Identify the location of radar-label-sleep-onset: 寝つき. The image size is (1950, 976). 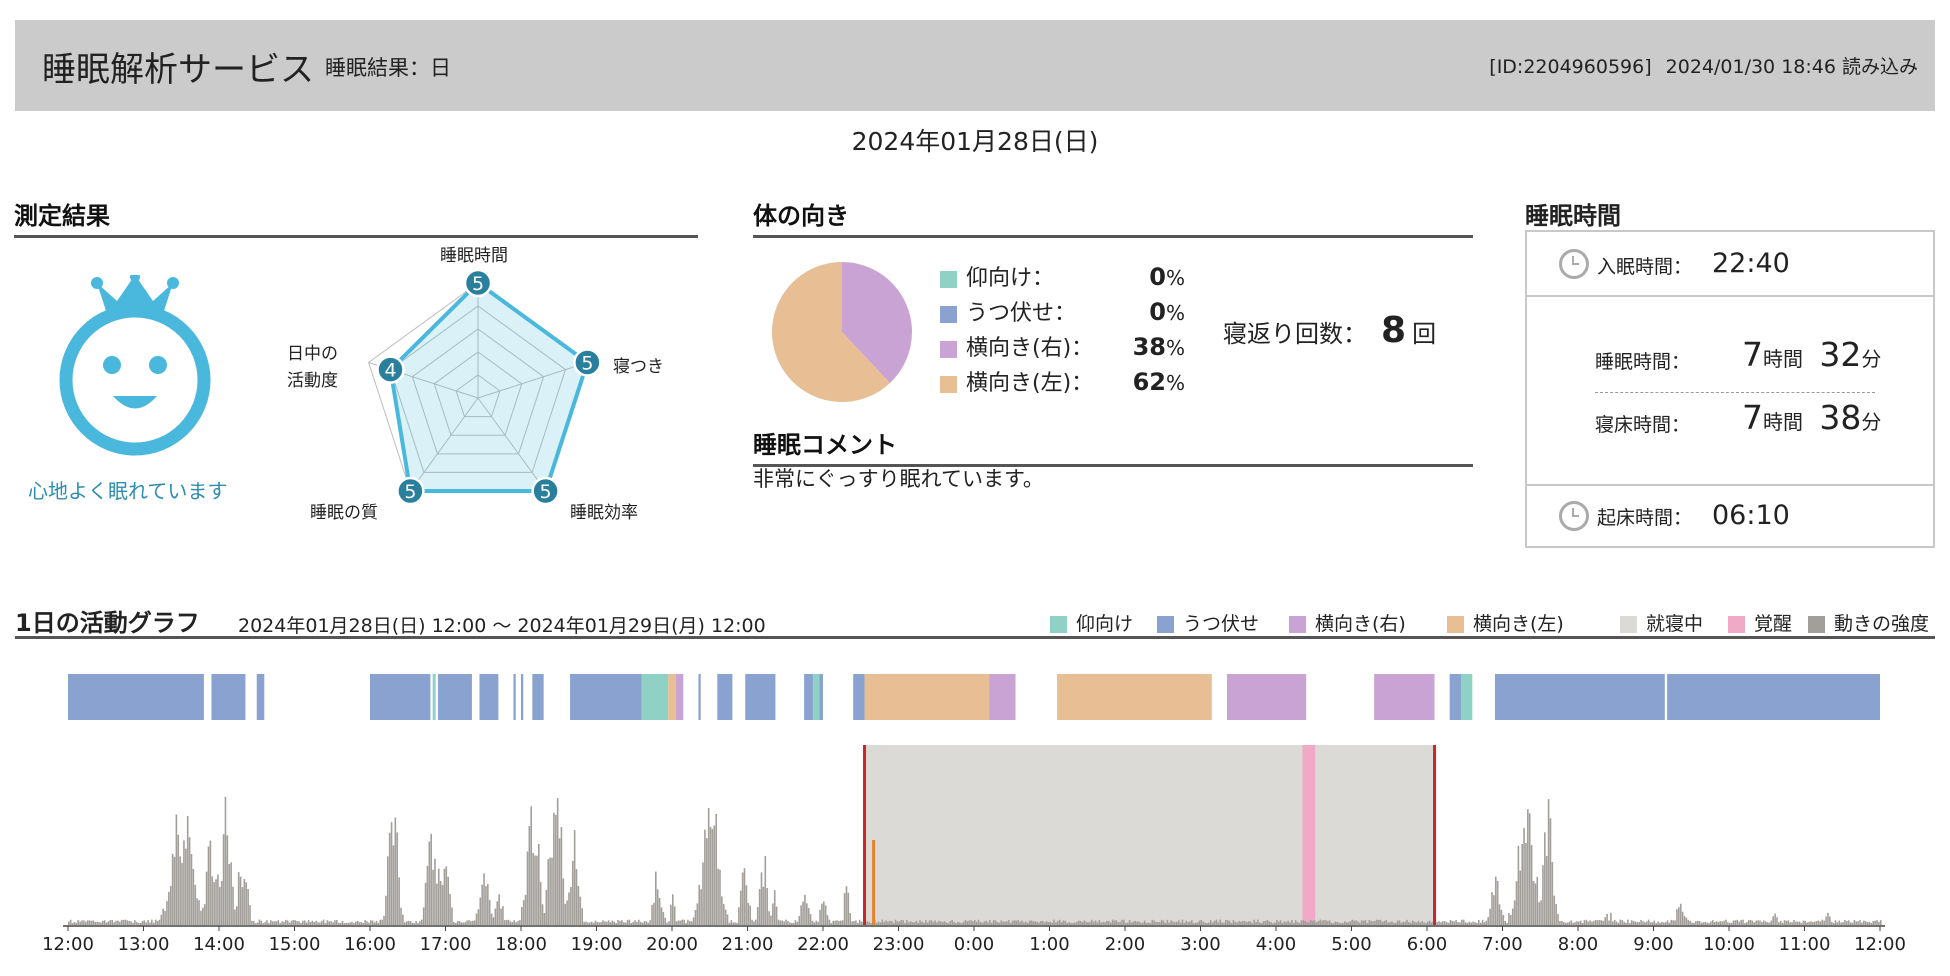
(638, 367).